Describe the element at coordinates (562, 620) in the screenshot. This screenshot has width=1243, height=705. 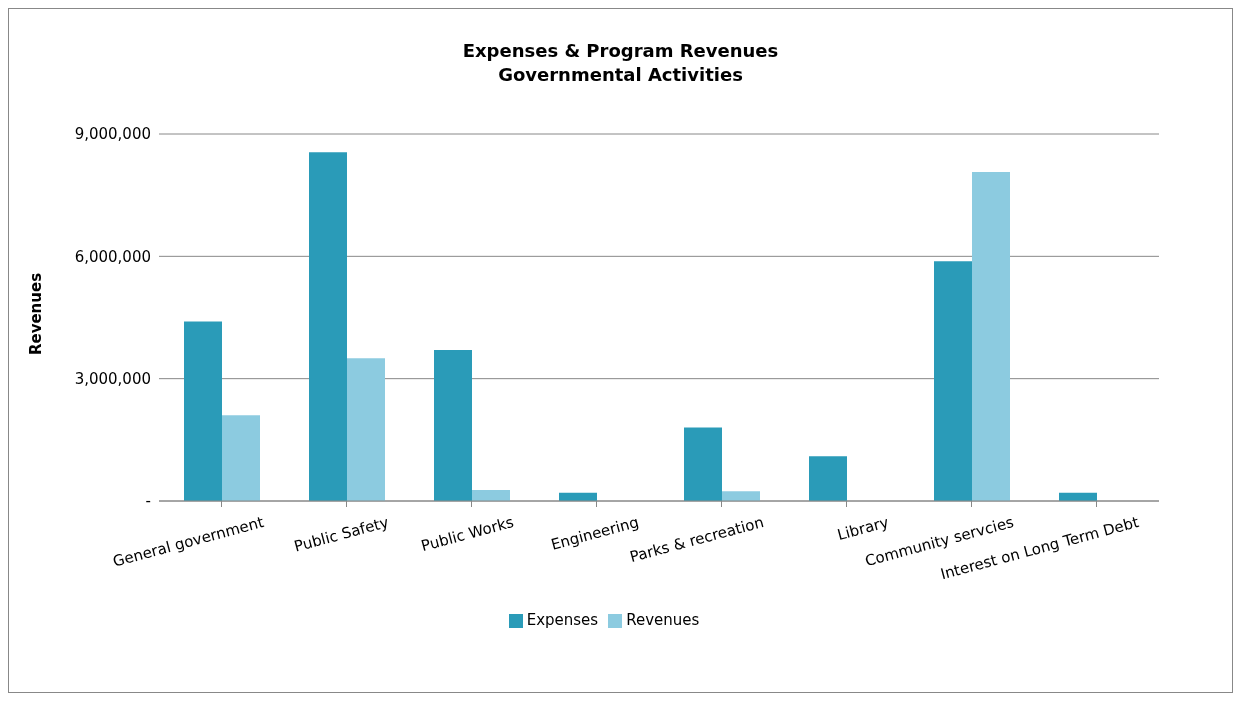
I see `legend-label: Expenses` at that location.